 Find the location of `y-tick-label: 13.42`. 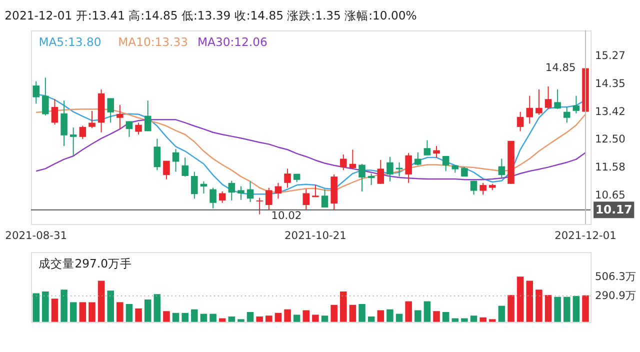

y-tick-label: 13.42 is located at coordinates (610, 111).